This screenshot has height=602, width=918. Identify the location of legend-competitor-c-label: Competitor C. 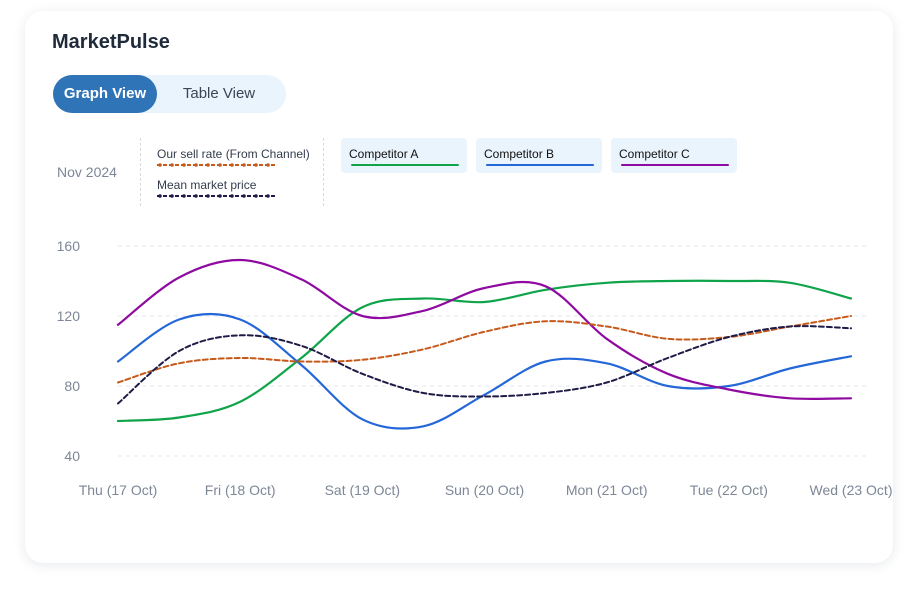
(654, 154).